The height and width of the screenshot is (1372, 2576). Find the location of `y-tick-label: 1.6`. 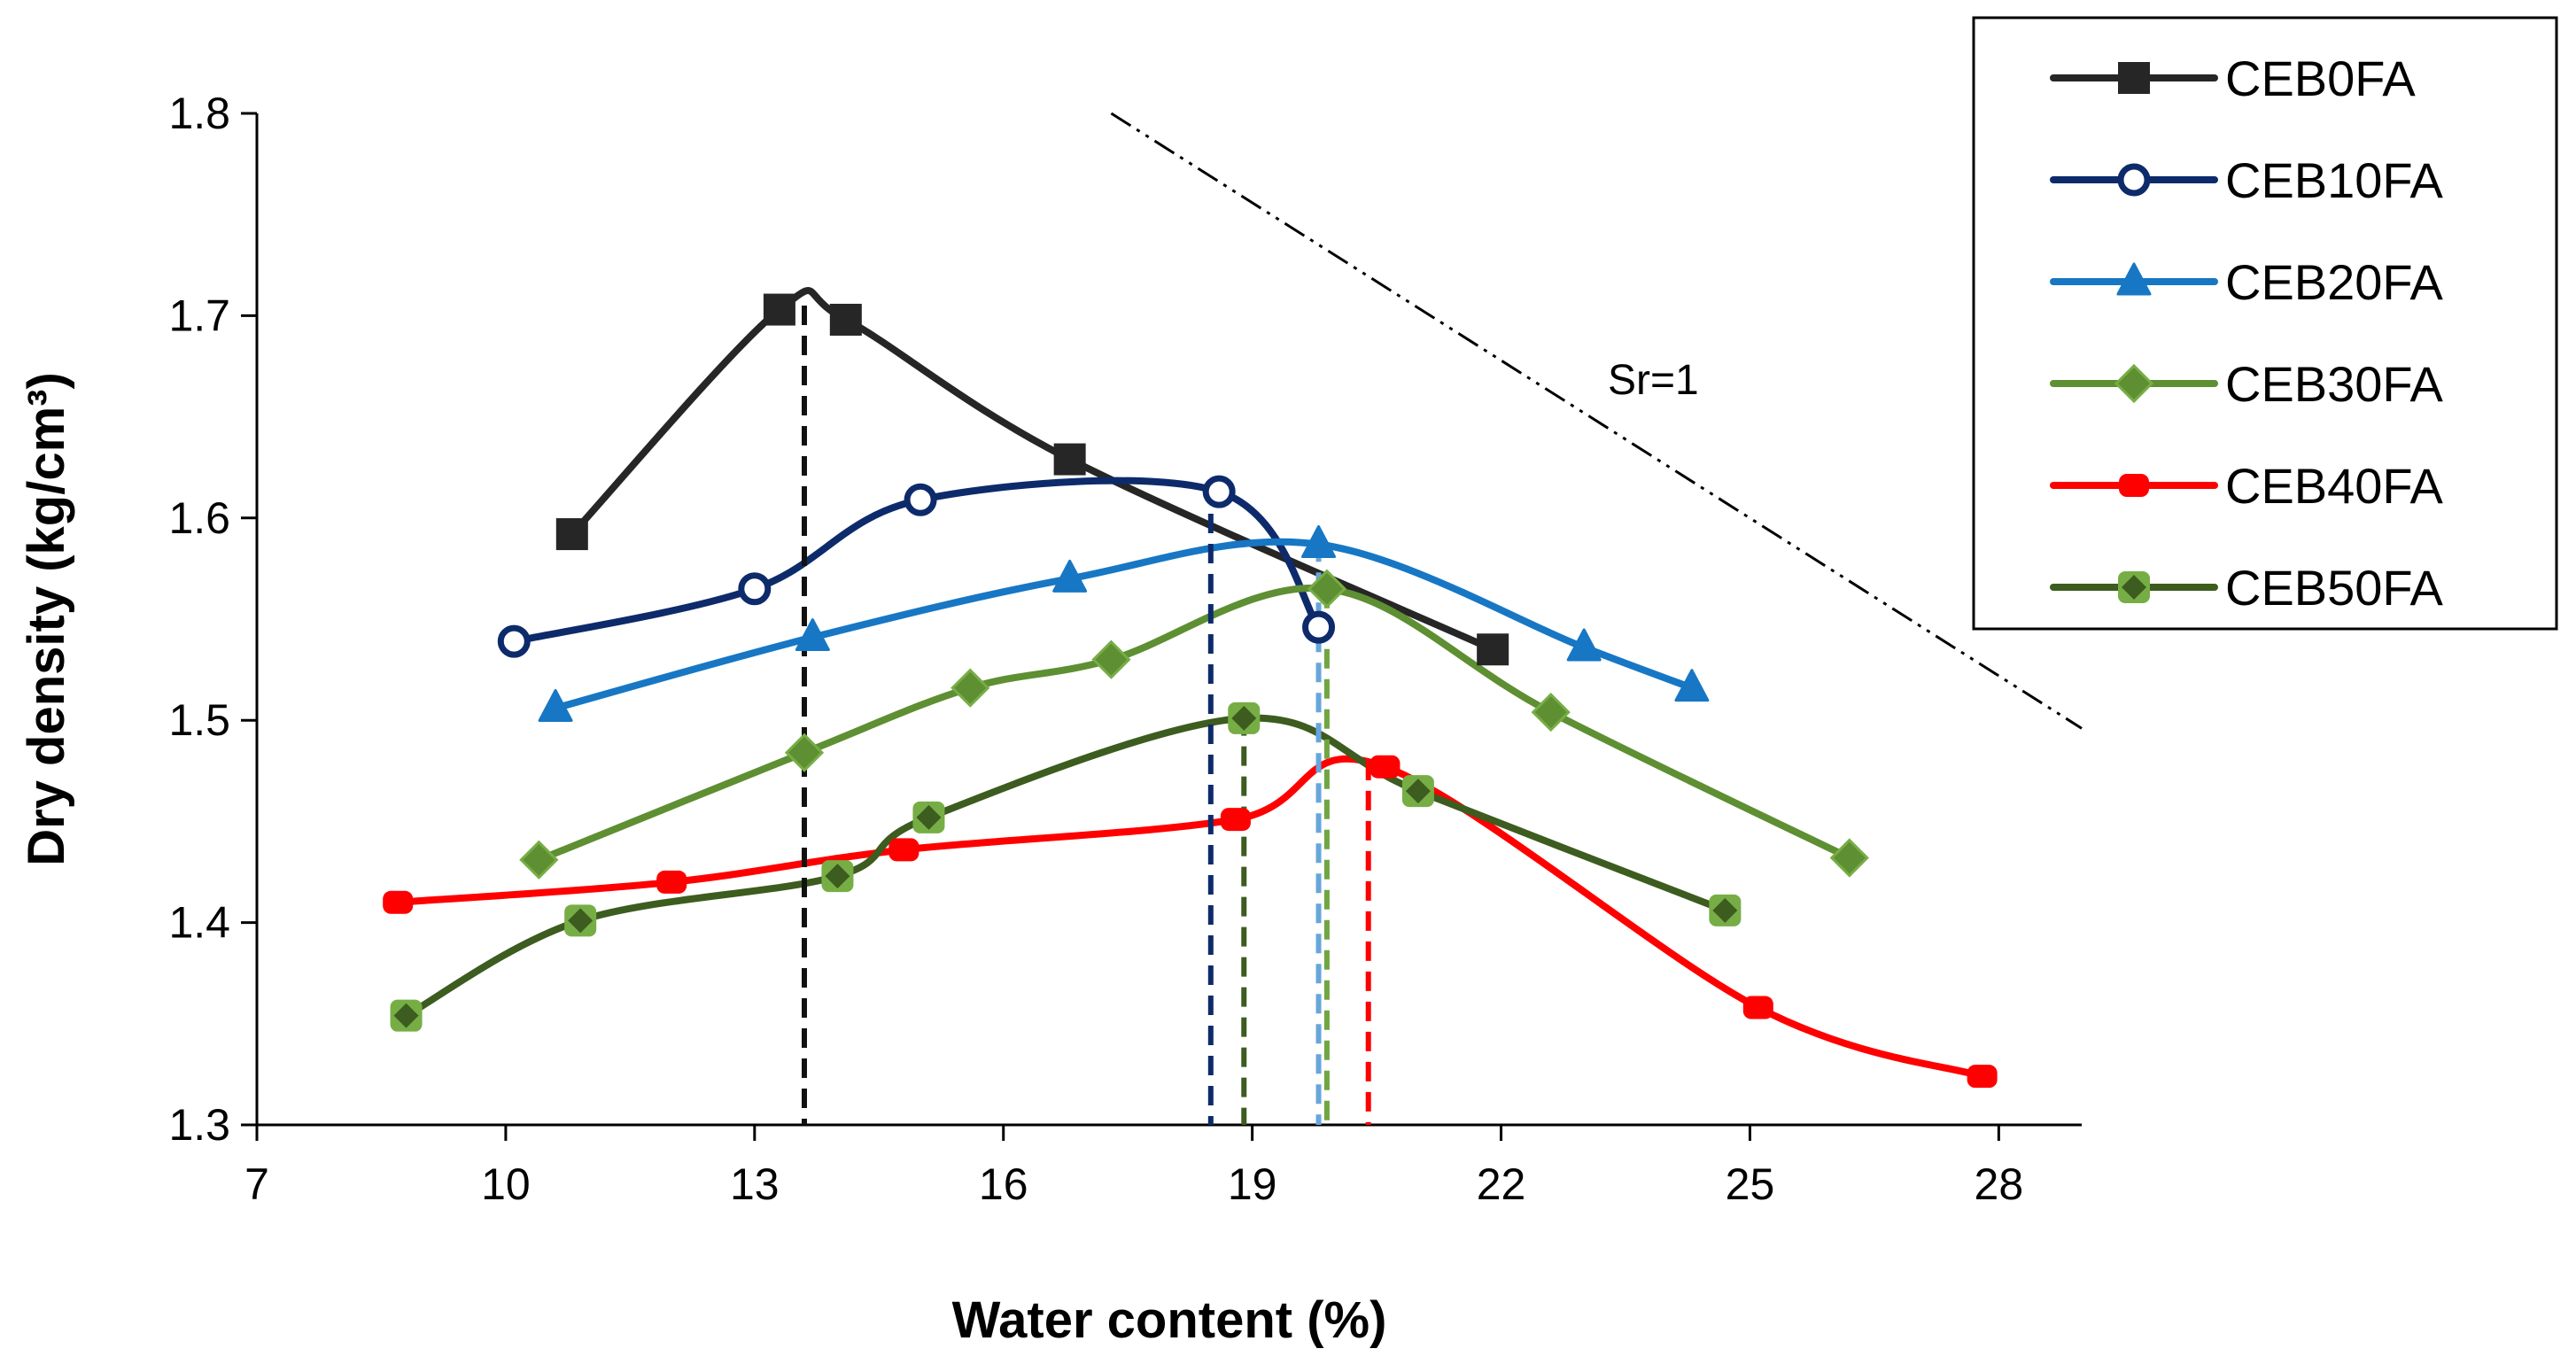

y-tick-label: 1.6 is located at coordinates (199, 518).